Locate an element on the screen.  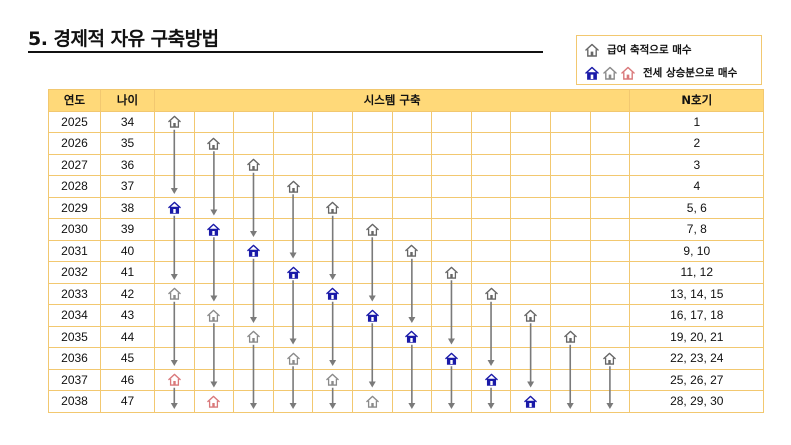
year-cell: 2030 is located at coordinates (74, 229).